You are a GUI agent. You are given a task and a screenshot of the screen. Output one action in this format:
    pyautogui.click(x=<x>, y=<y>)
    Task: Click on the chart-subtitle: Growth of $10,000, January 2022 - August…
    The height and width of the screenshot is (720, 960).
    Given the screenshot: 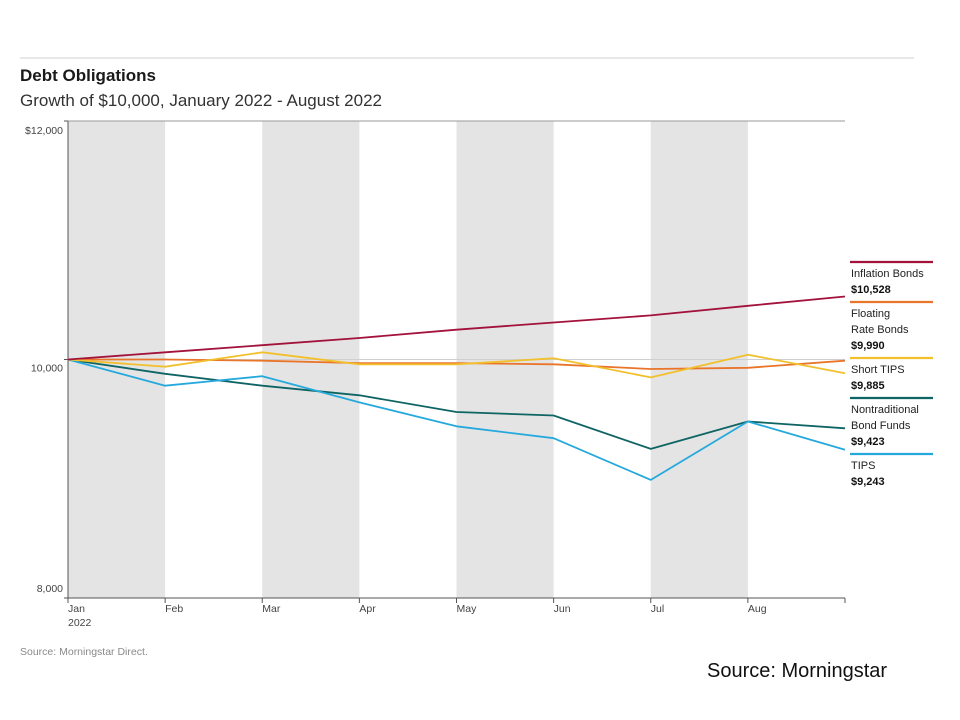 What is the action you would take?
    pyautogui.click(x=201, y=100)
    